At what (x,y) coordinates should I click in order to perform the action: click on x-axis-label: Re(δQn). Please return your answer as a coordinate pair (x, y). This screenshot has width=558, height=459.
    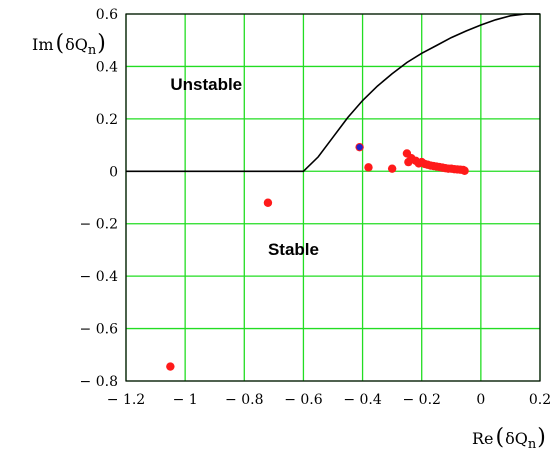
    Looking at the image, I should click on (509, 438).